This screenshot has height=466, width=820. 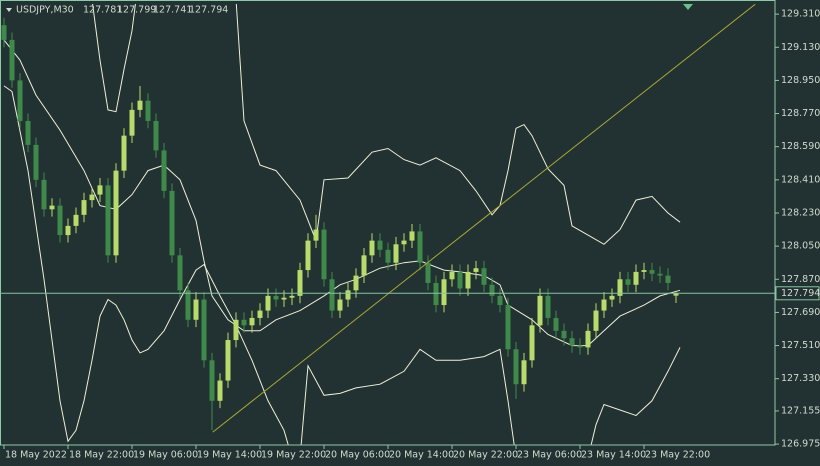 I want to click on y-tick-label: 127.510, so click(x=800, y=345).